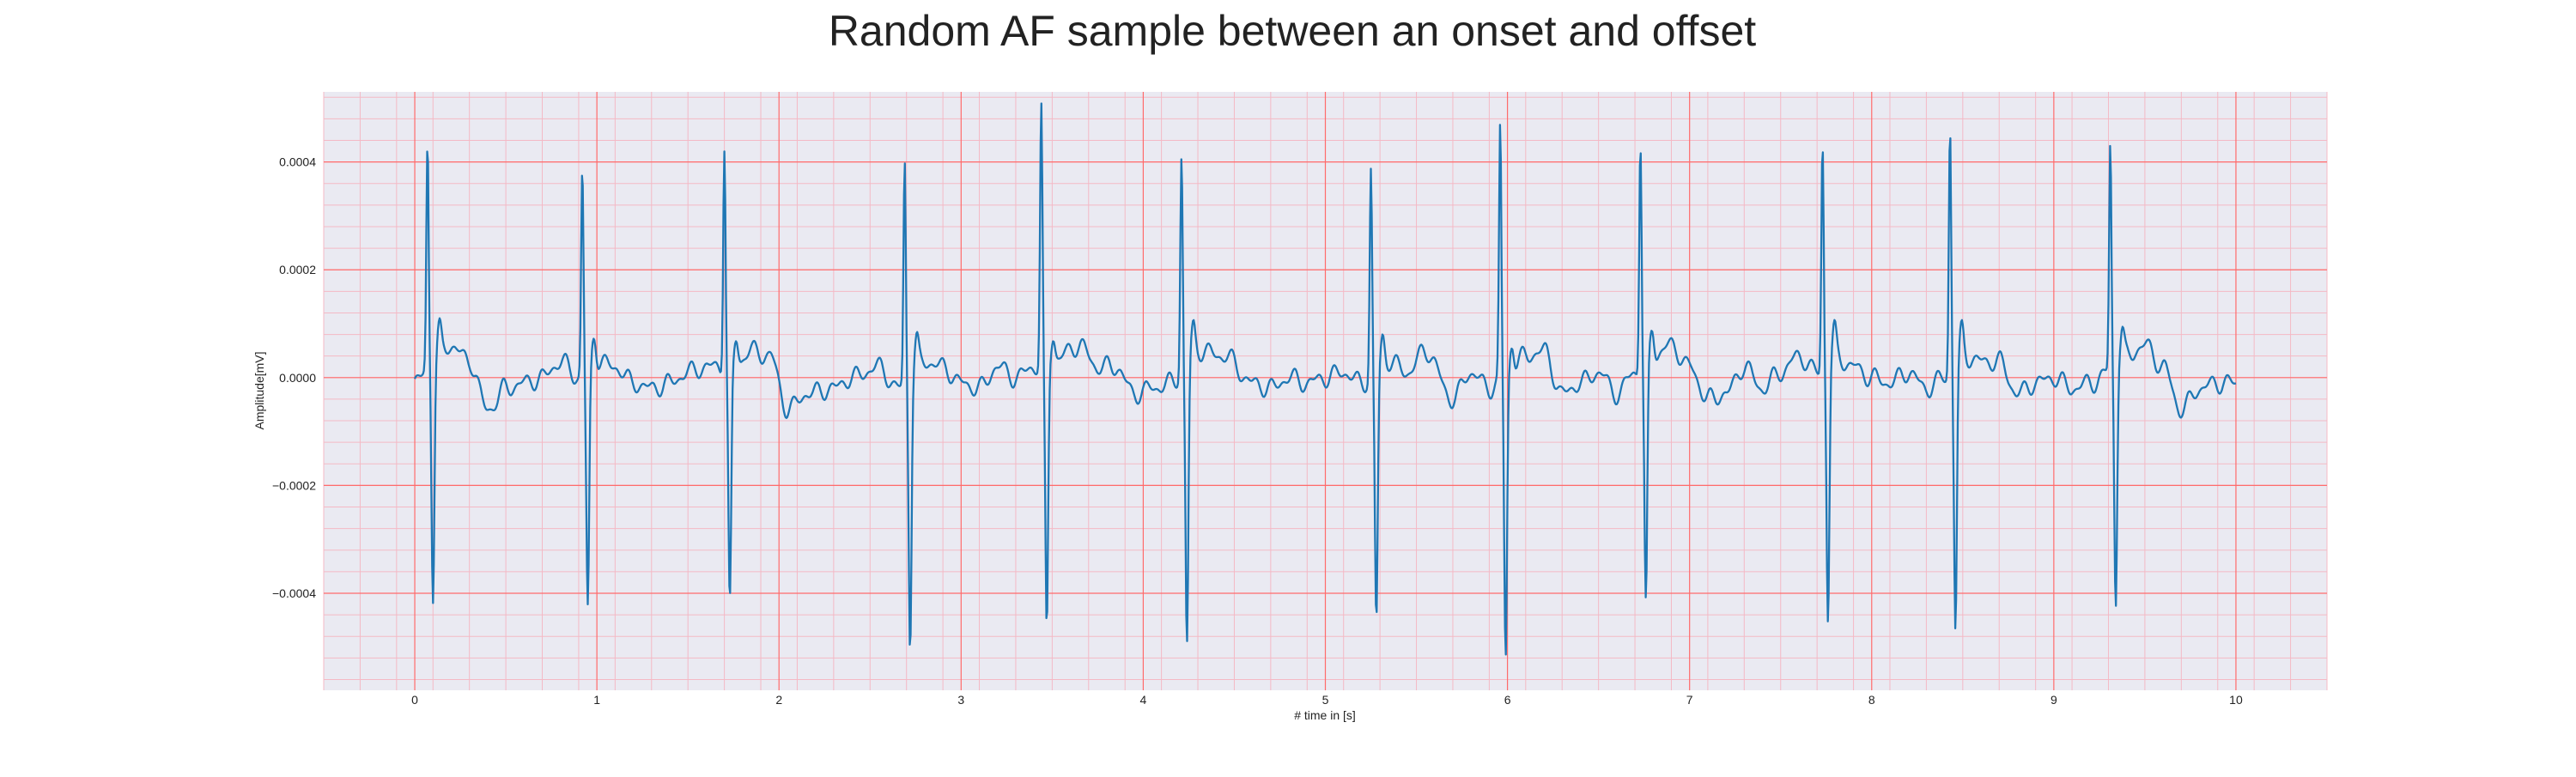 Image resolution: width=2576 pixels, height=777 pixels. What do you see at coordinates (961, 700) in the screenshot?
I see `x-tick-label: 3` at bounding box center [961, 700].